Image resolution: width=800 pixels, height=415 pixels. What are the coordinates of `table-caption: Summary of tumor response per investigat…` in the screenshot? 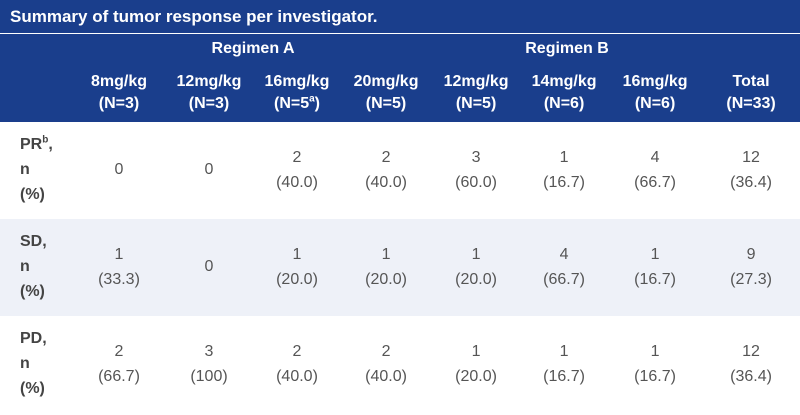 It's located at (400, 17).